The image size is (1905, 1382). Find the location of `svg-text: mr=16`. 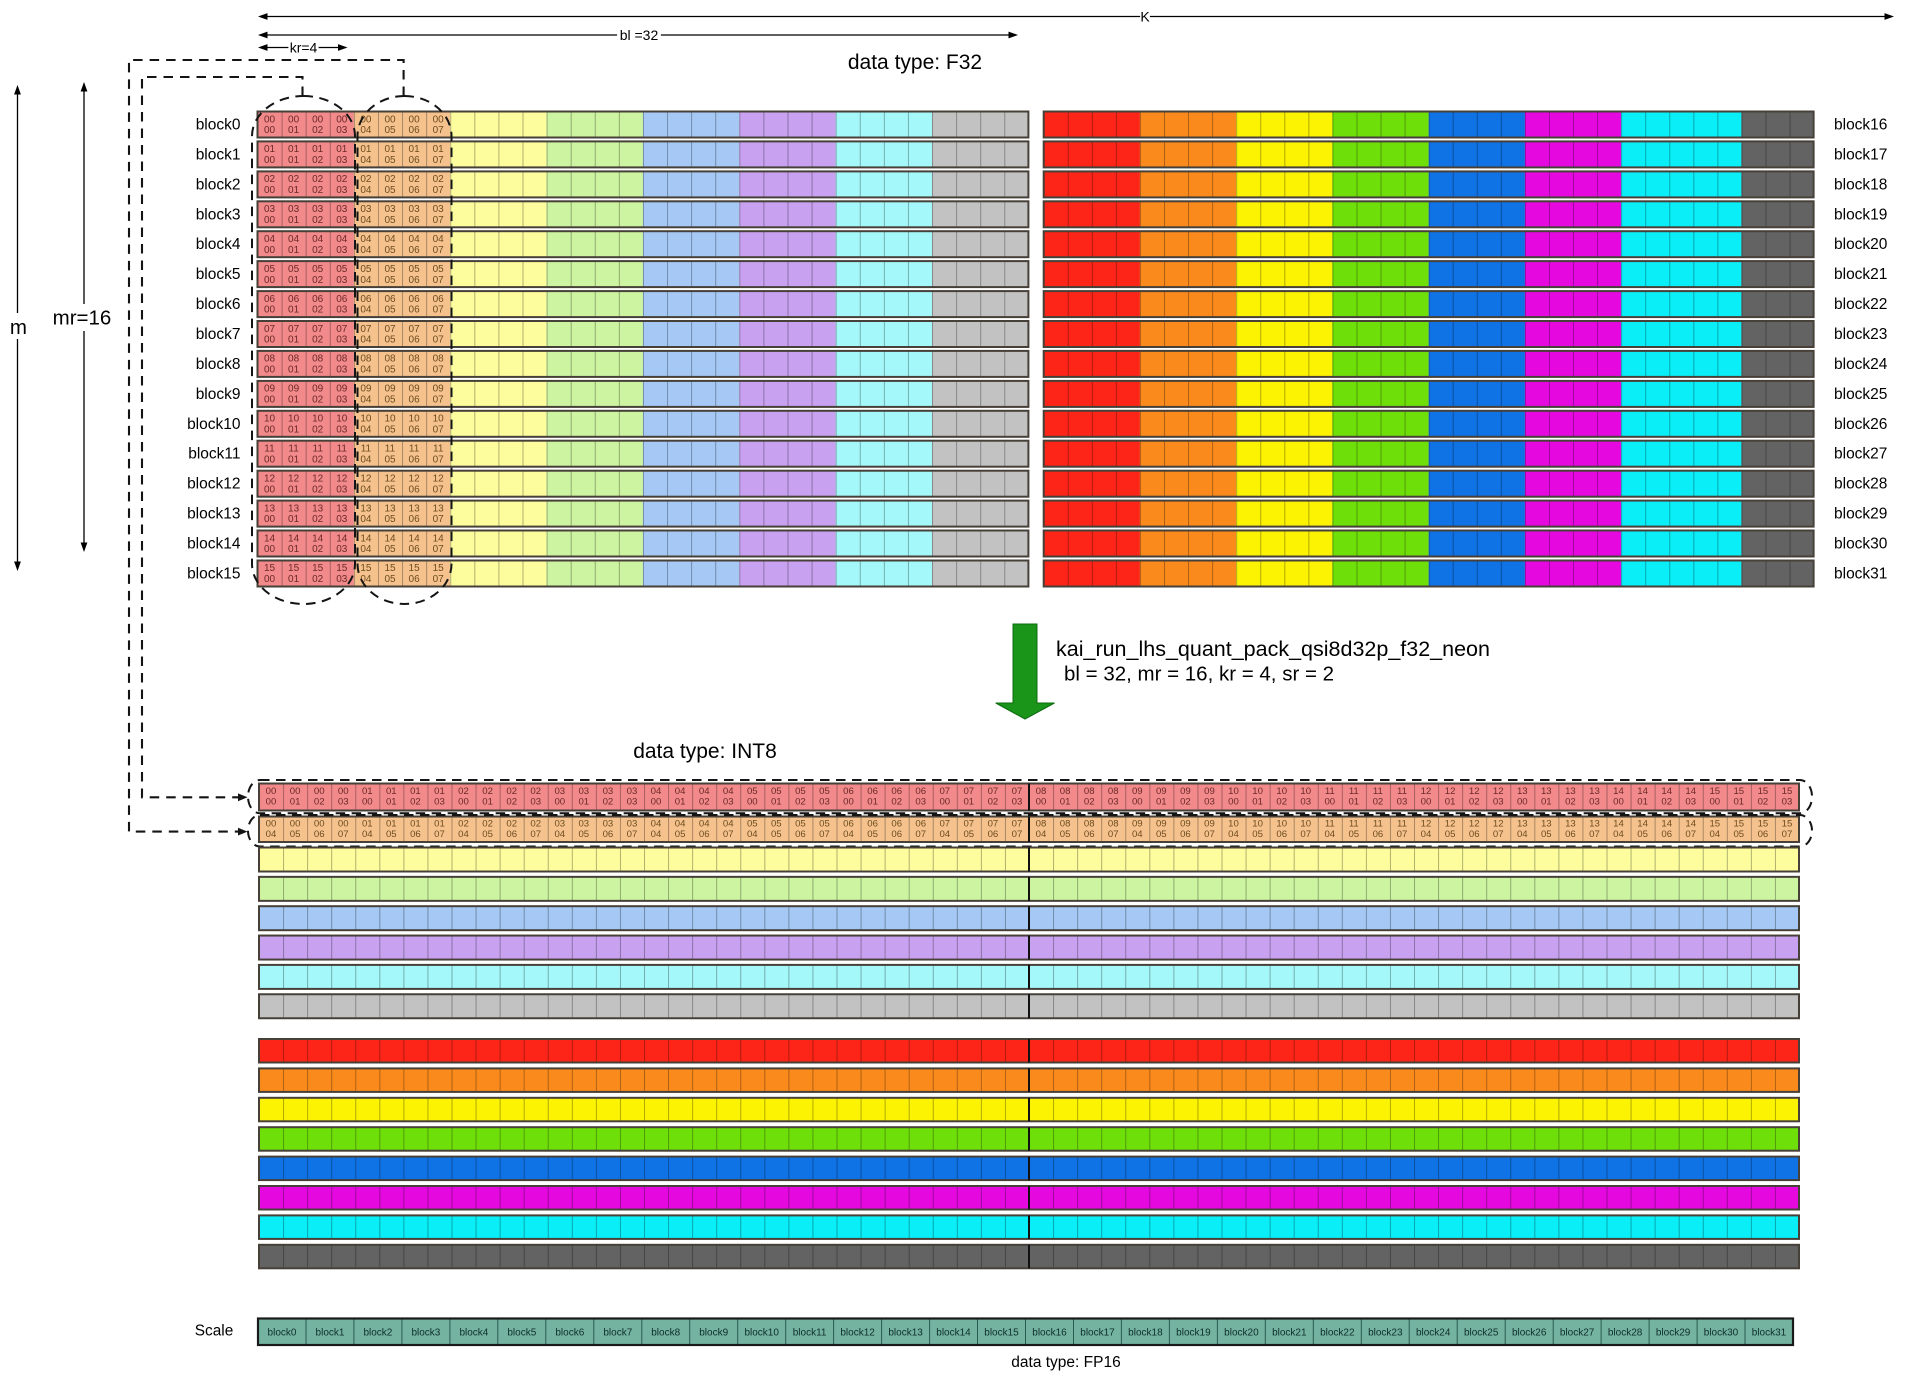

svg-text: mr=16 is located at coordinates (82, 318).